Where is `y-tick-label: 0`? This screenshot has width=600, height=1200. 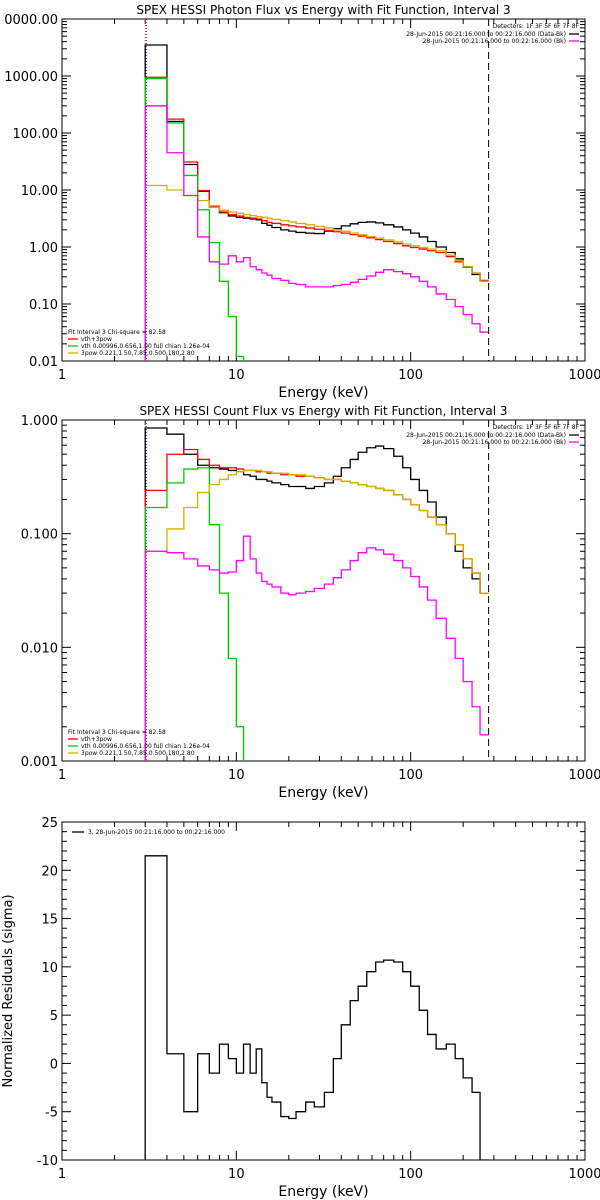 y-tick-label: 0 is located at coordinates (54, 1064).